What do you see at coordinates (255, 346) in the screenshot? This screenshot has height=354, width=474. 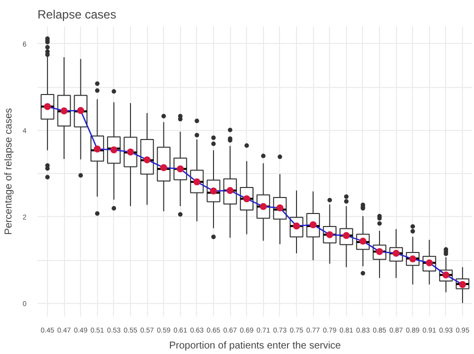 I see `x-axis-title: Proportion of patients enter the service` at bounding box center [255, 346].